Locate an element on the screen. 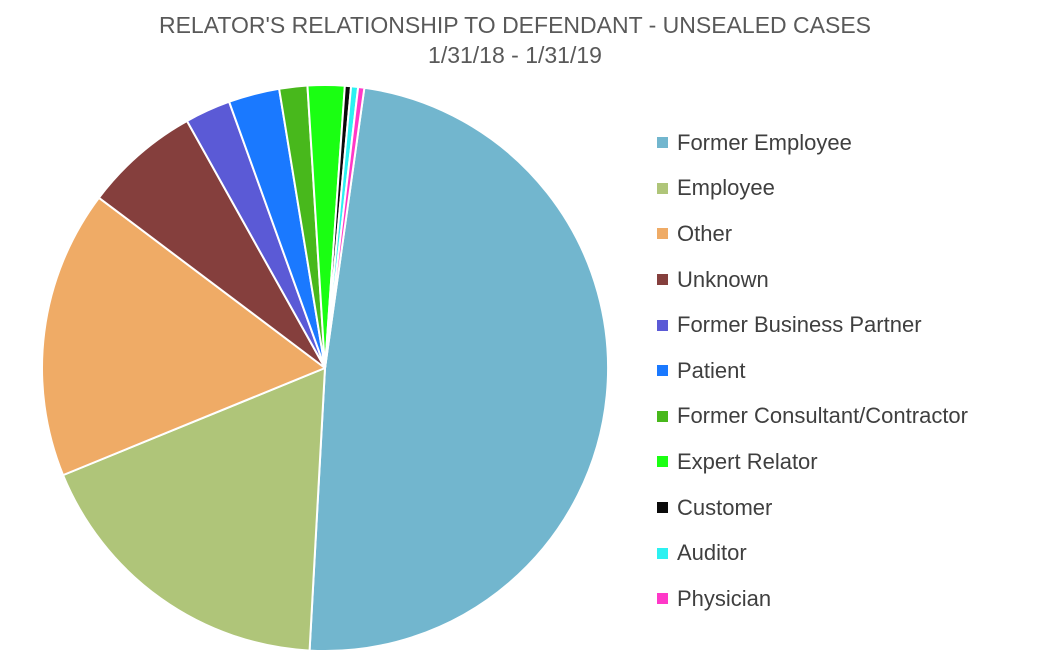 The image size is (1049, 667). legend-item-auditor: Auditor is located at coordinates (852, 553).